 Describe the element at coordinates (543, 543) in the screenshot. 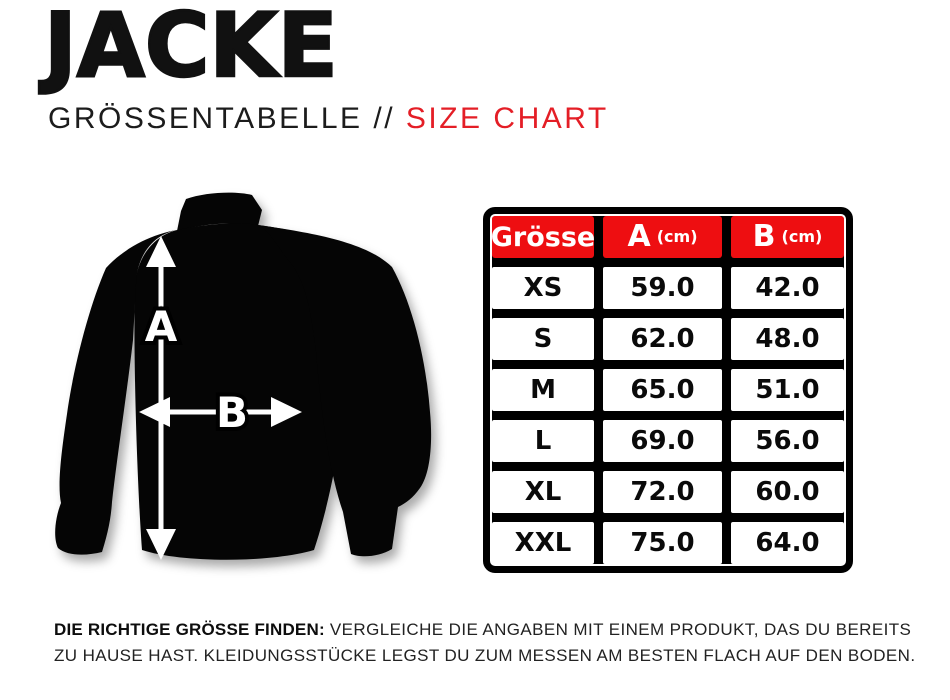

I see `size-cell: XXL` at that location.